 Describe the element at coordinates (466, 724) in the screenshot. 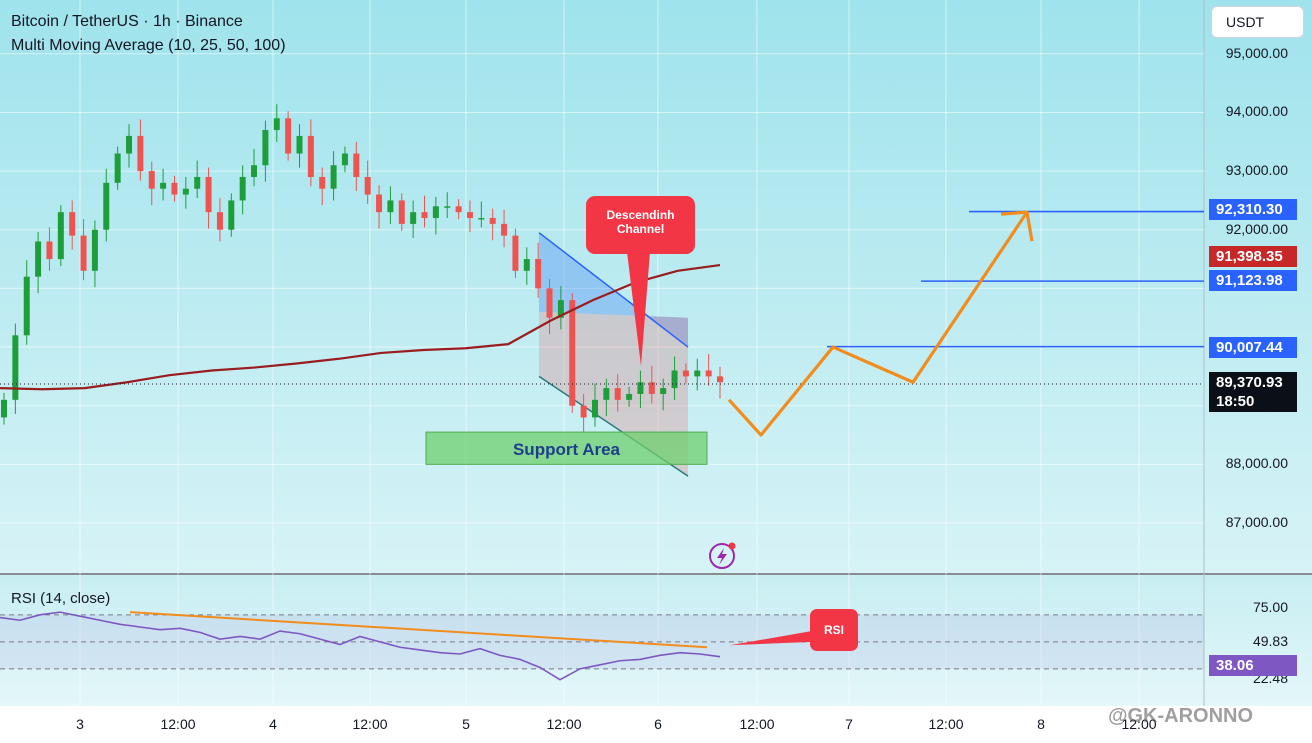

I see `time-axis-label: 5` at that location.